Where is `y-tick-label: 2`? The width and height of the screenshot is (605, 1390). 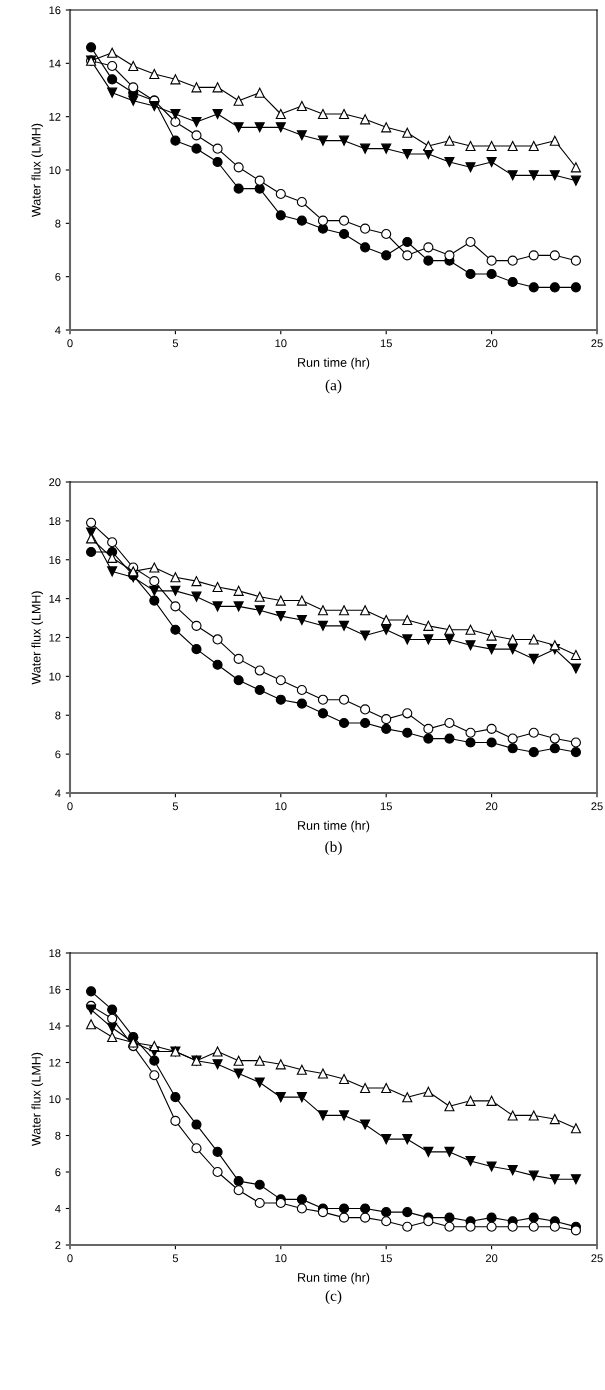 y-tick-label: 2 is located at coordinates (58, 1245).